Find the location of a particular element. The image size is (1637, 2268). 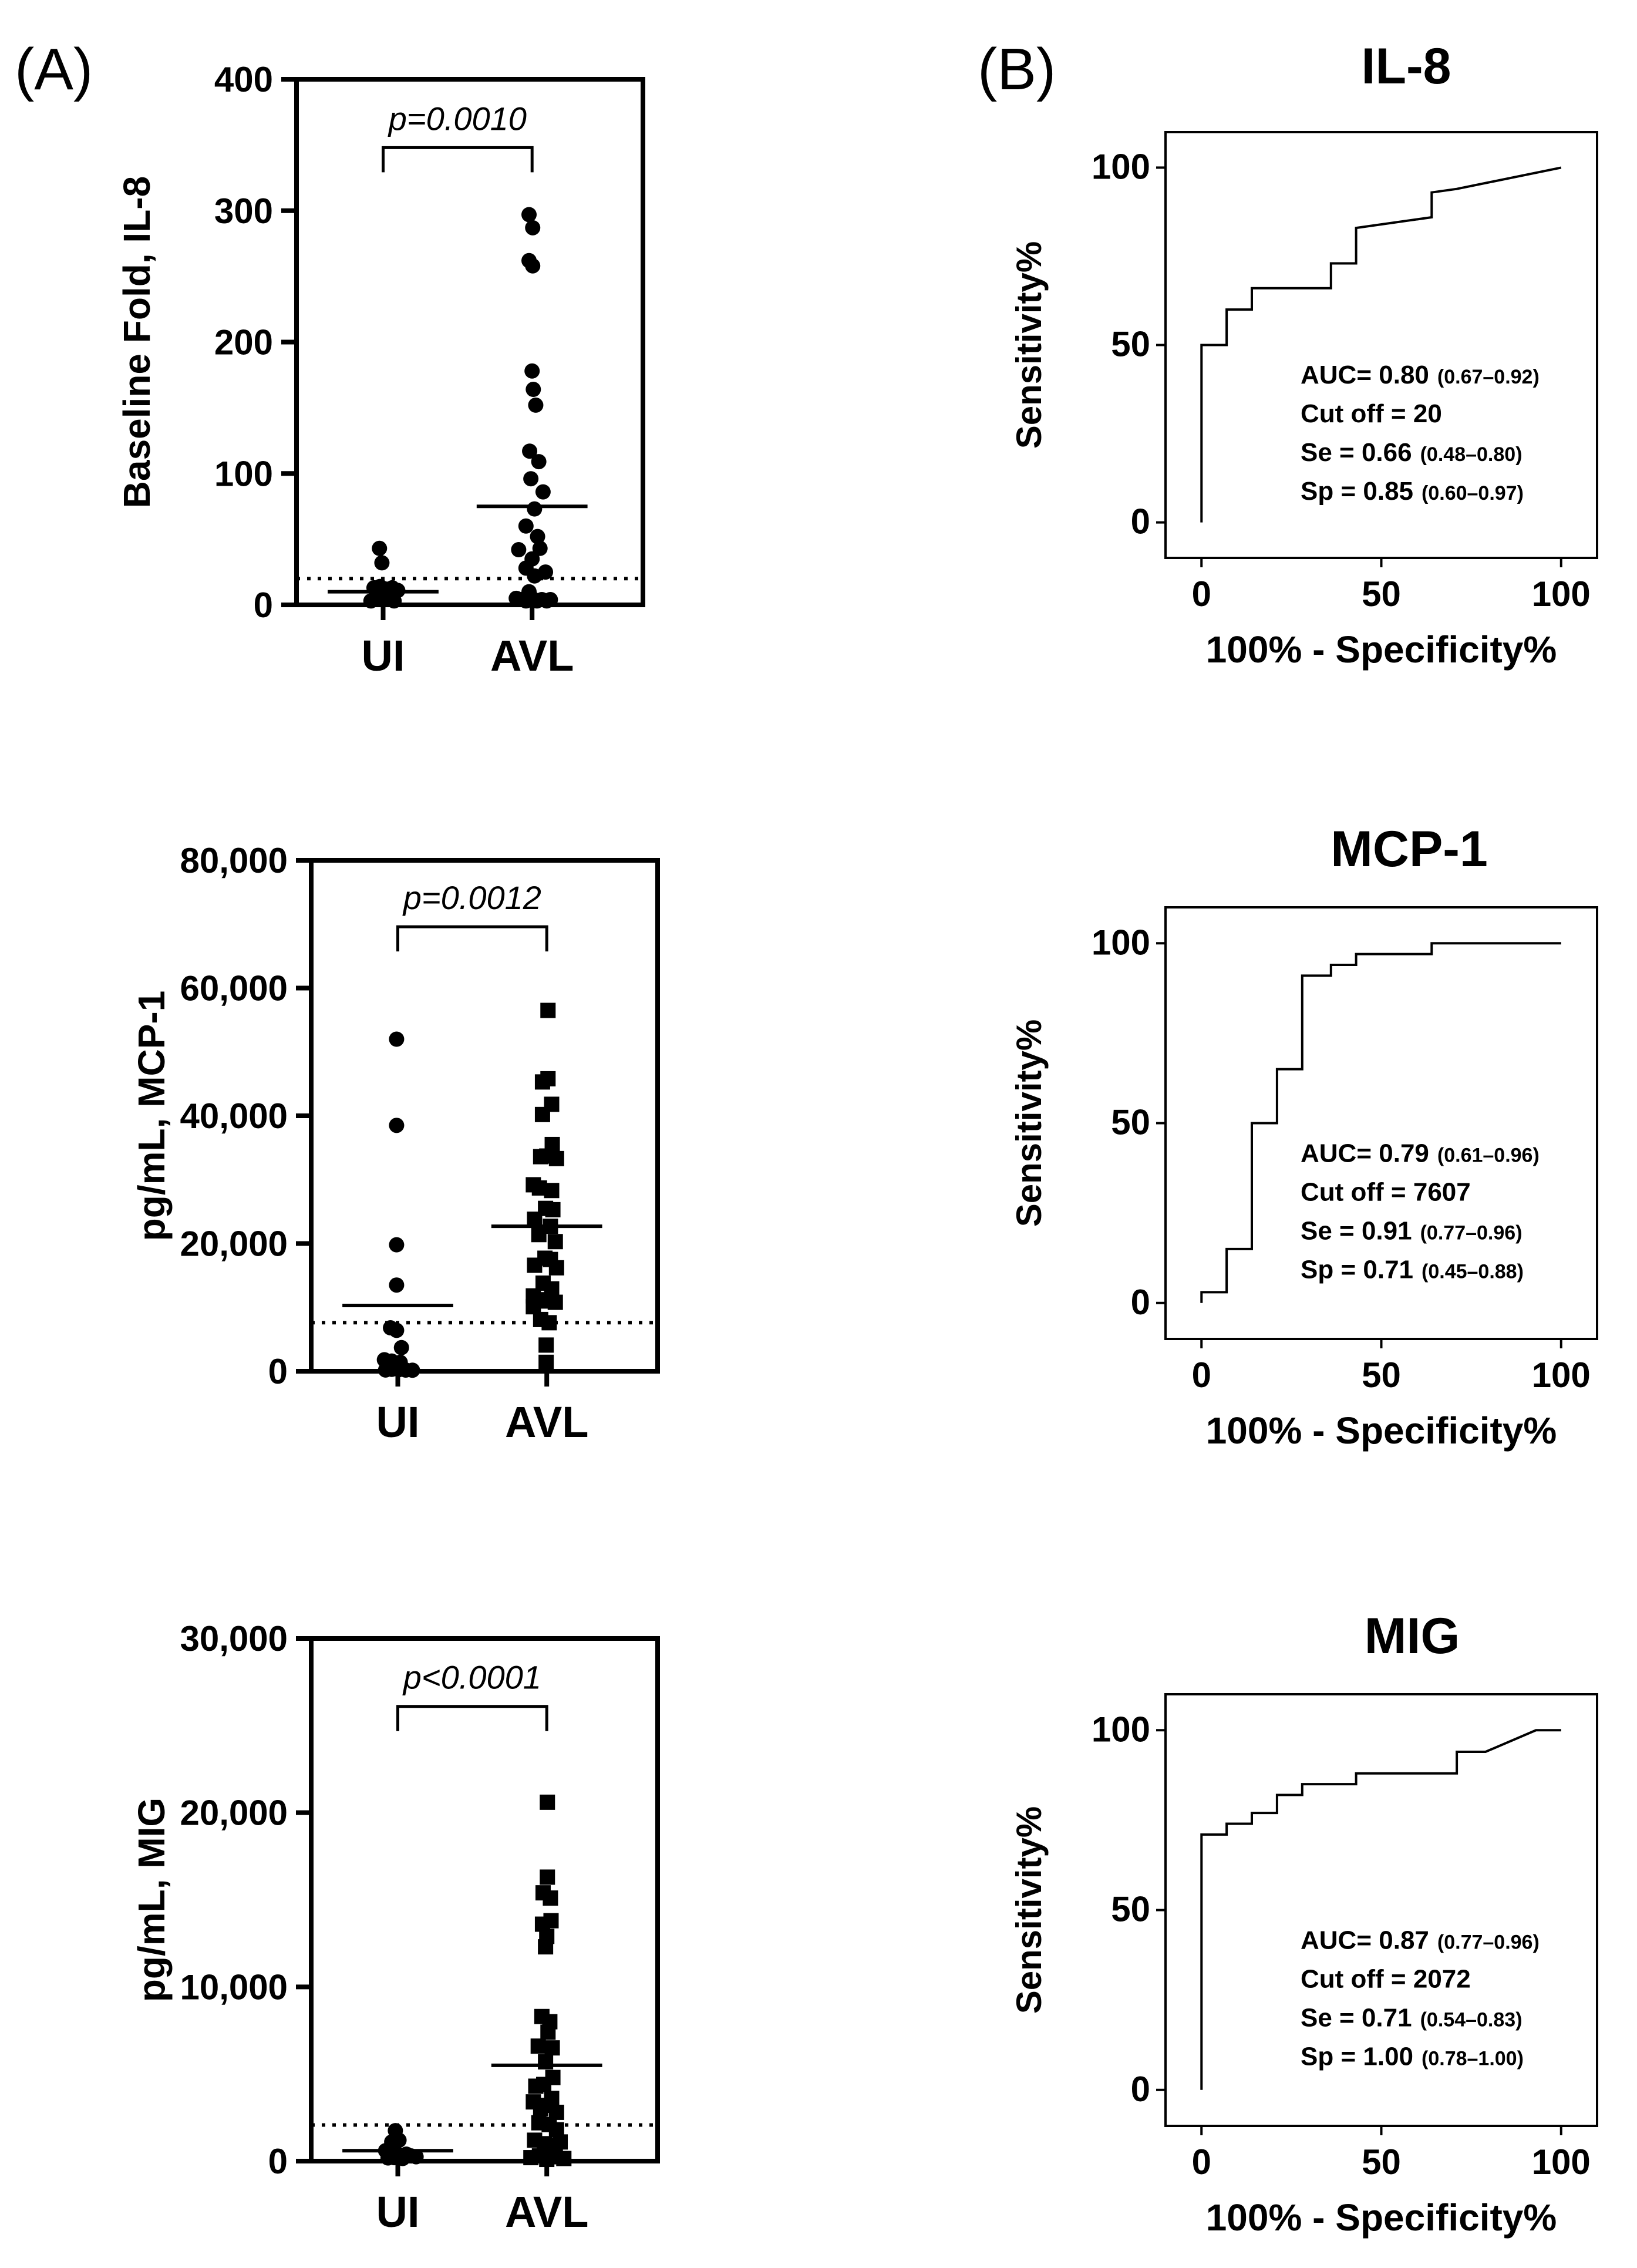

y-tick-label: 300 is located at coordinates (243, 211).